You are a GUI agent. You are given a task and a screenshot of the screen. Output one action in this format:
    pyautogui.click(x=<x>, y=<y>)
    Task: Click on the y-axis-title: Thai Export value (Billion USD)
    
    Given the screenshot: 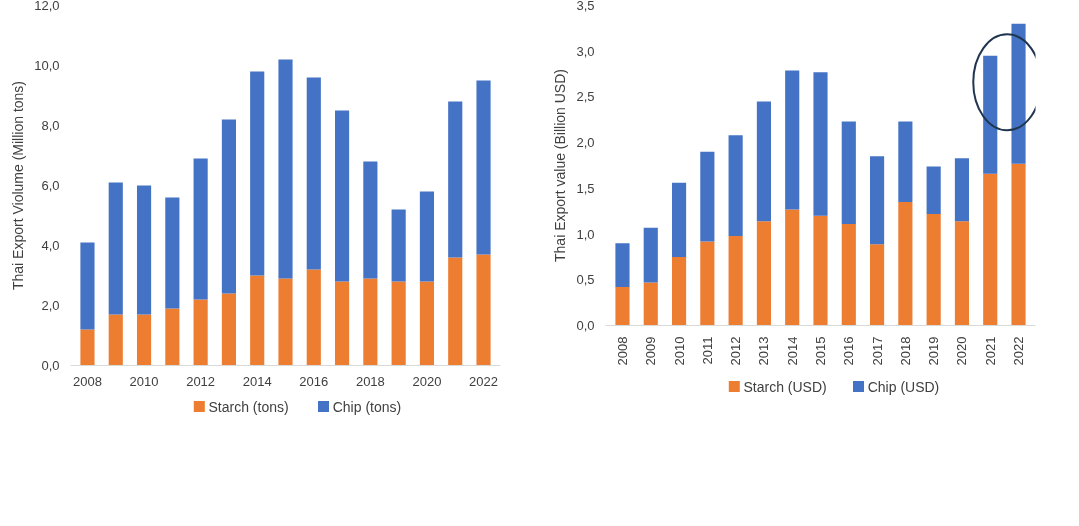 What is the action you would take?
    pyautogui.click(x=560, y=165)
    